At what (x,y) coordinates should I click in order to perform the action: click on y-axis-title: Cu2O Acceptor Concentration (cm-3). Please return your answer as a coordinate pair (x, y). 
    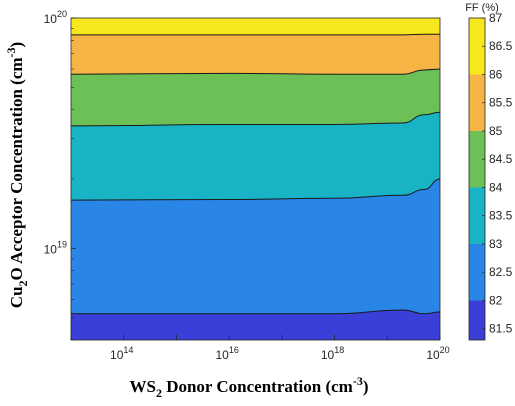
    Looking at the image, I should click on (17, 175).